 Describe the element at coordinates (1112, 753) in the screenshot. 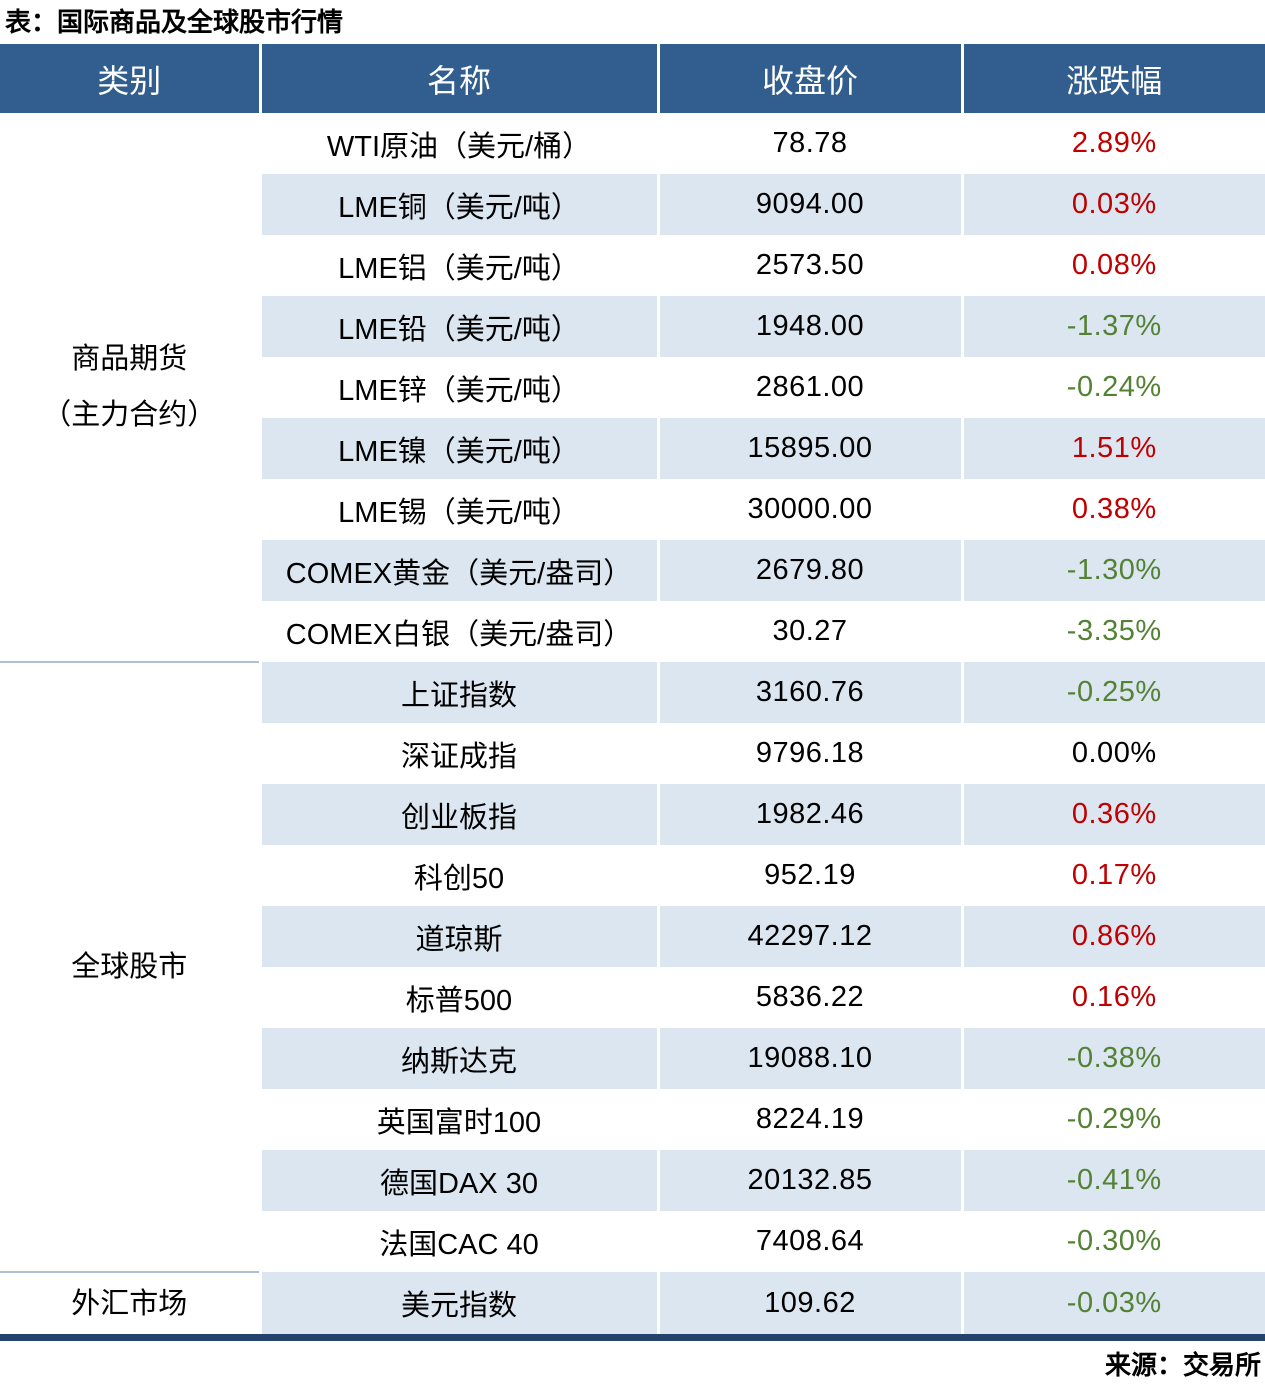

I see `change-cell: 0.00%` at that location.